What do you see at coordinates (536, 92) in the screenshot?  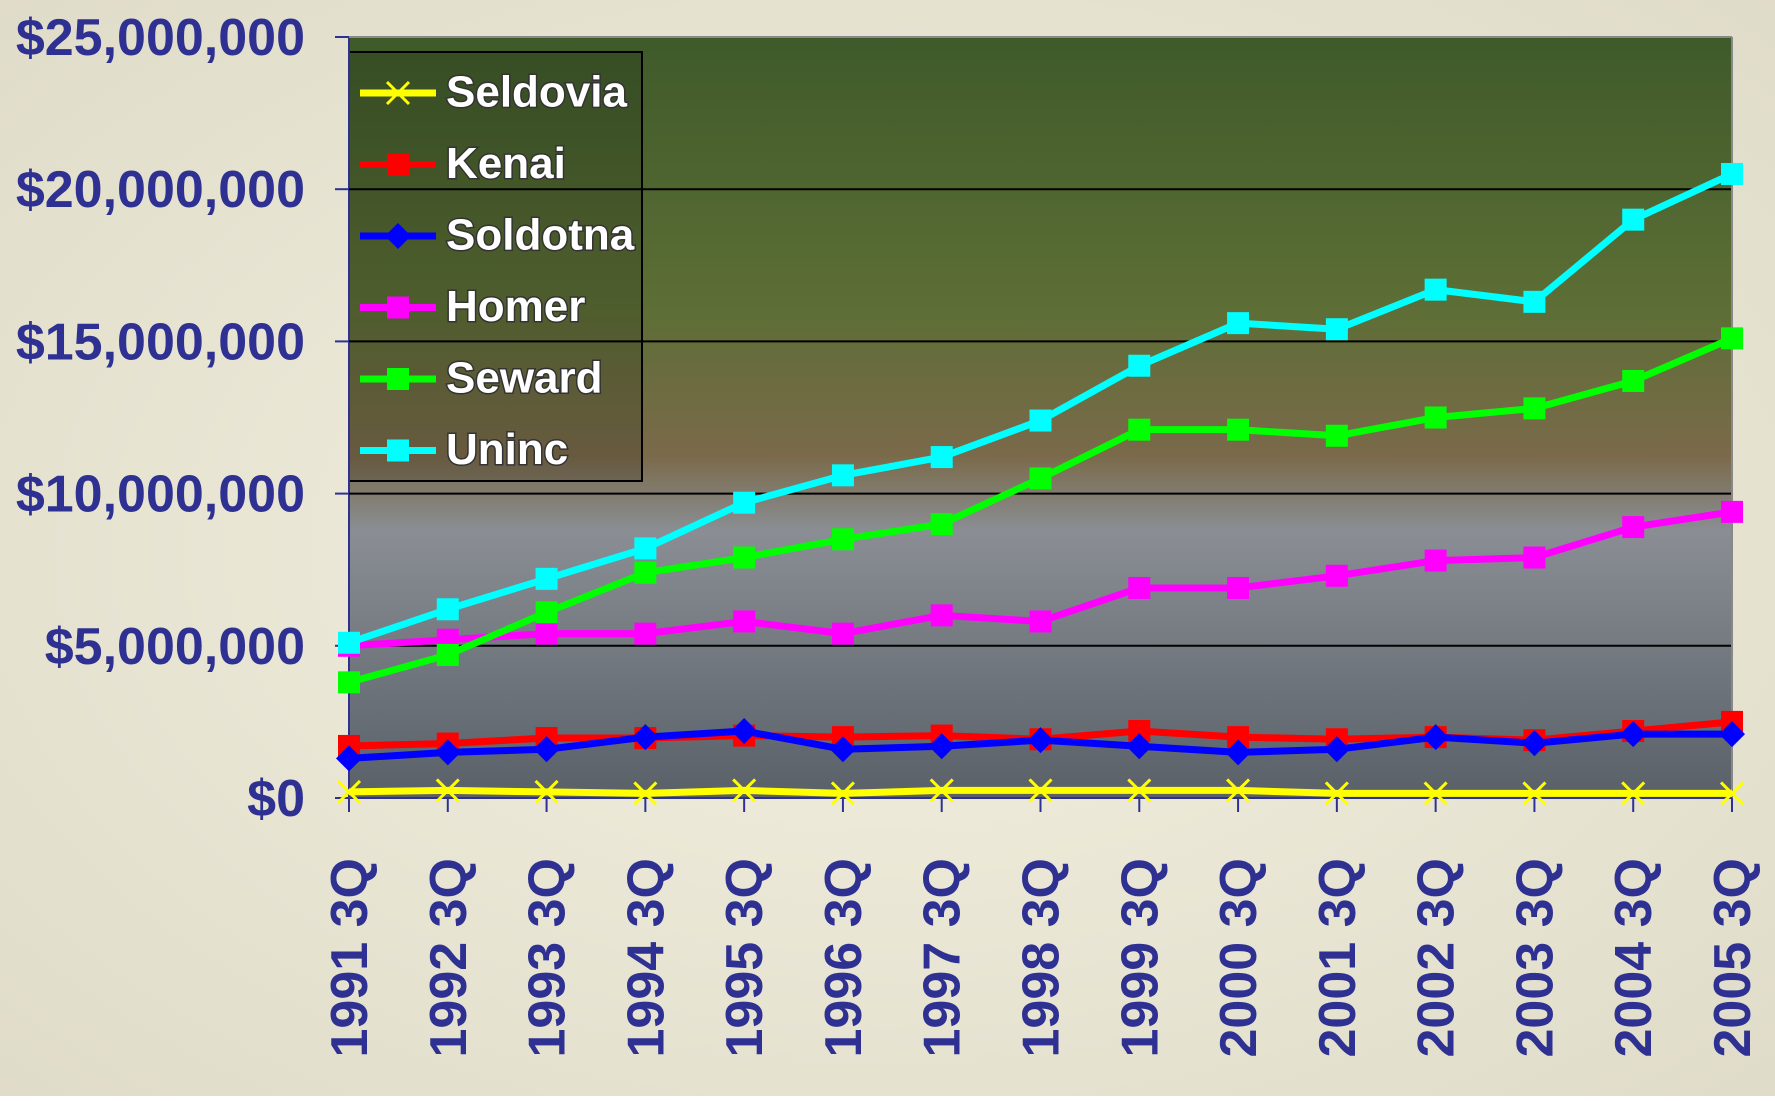 I see `legend-label: Seldovia` at bounding box center [536, 92].